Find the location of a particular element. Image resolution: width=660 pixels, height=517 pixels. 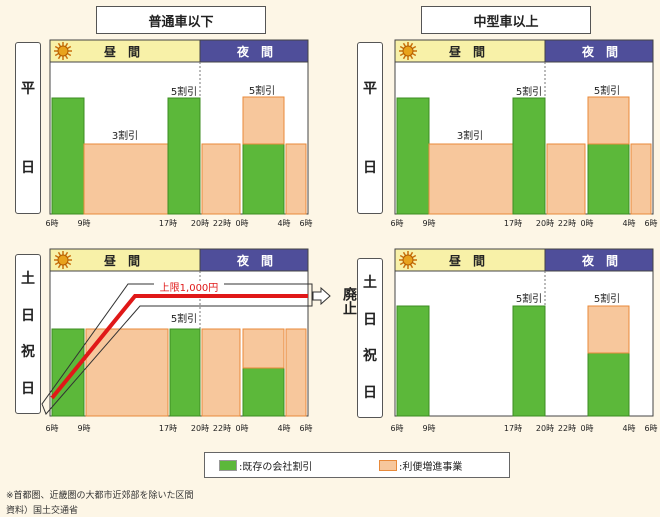

cap-label: 上限1,000円 is located at coordinates (189, 288).